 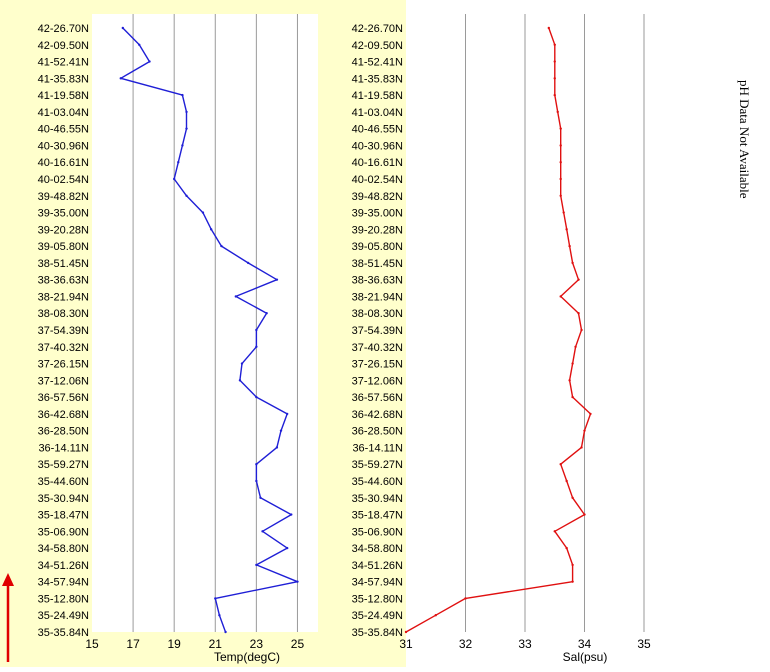 I want to click on y-tick-label: 34-57.94N, so click(x=377, y=583).